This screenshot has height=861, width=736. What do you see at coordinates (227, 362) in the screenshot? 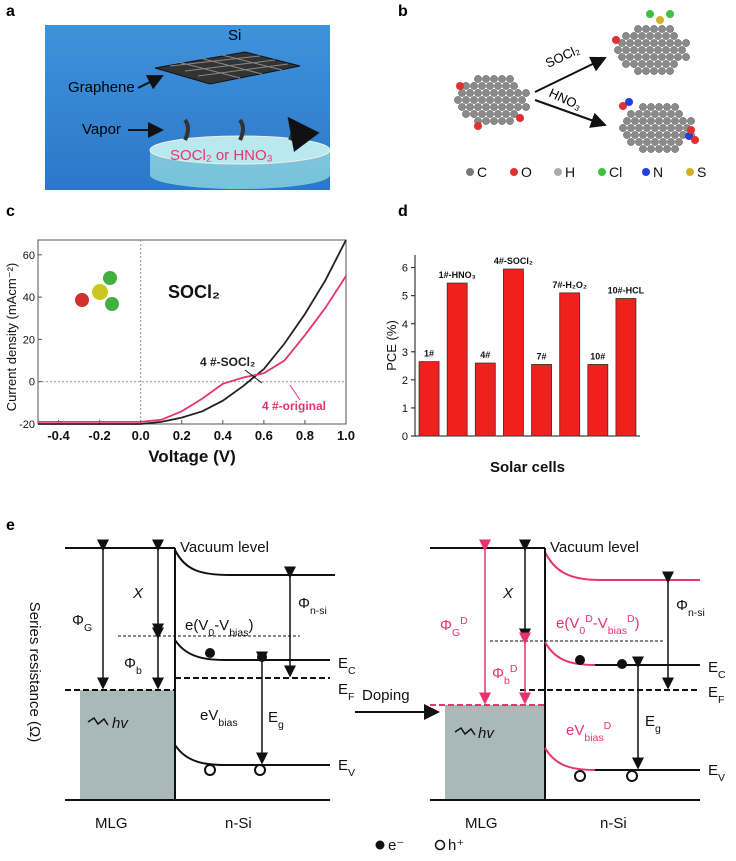
I see `series-label: 4 #-SOCl₂` at bounding box center [227, 362].